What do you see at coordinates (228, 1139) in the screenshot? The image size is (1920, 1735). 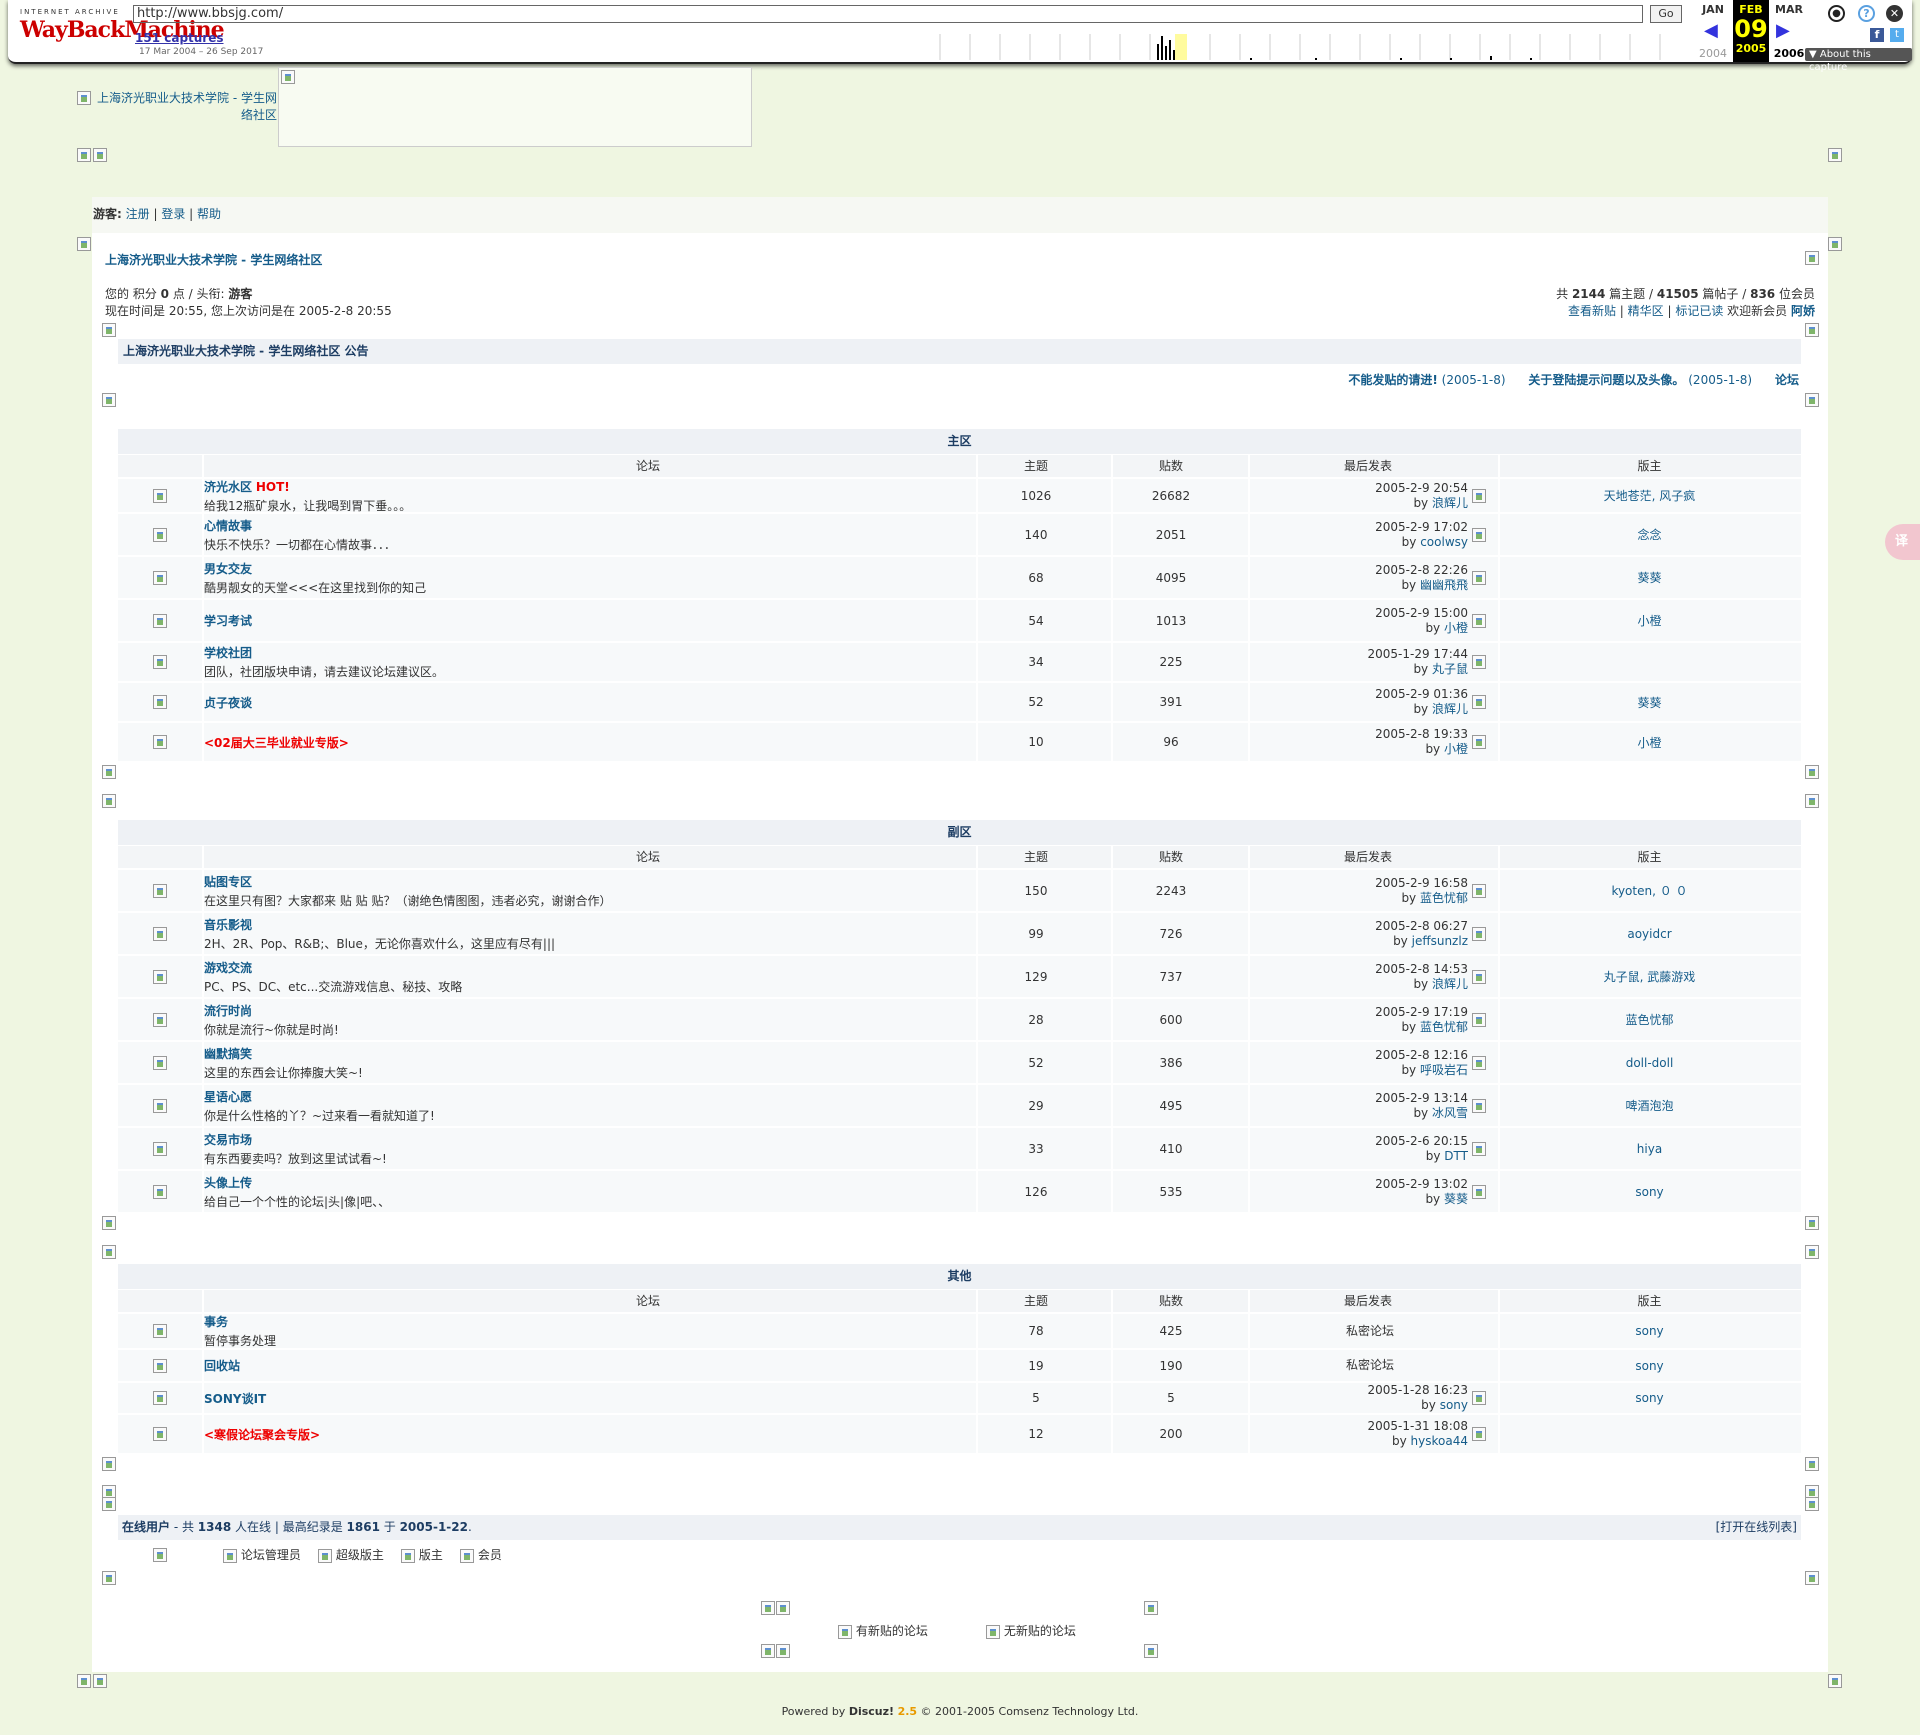 I see `forum-name-link: 交易市场` at bounding box center [228, 1139].